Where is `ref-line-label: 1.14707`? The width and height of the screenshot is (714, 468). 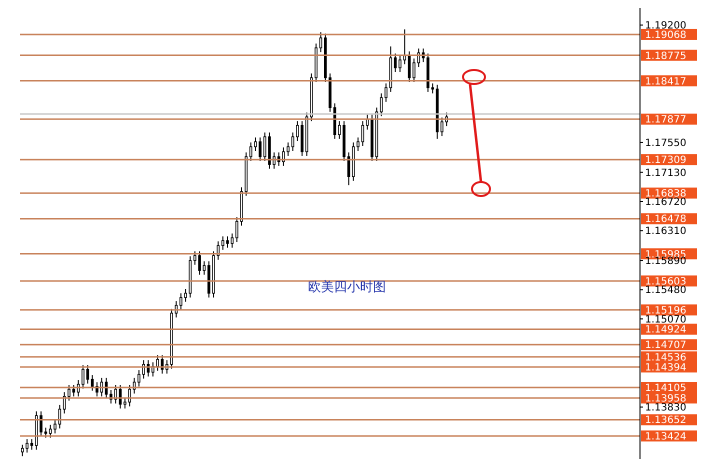
ref-line-label: 1.14707 is located at coordinates (665, 346).